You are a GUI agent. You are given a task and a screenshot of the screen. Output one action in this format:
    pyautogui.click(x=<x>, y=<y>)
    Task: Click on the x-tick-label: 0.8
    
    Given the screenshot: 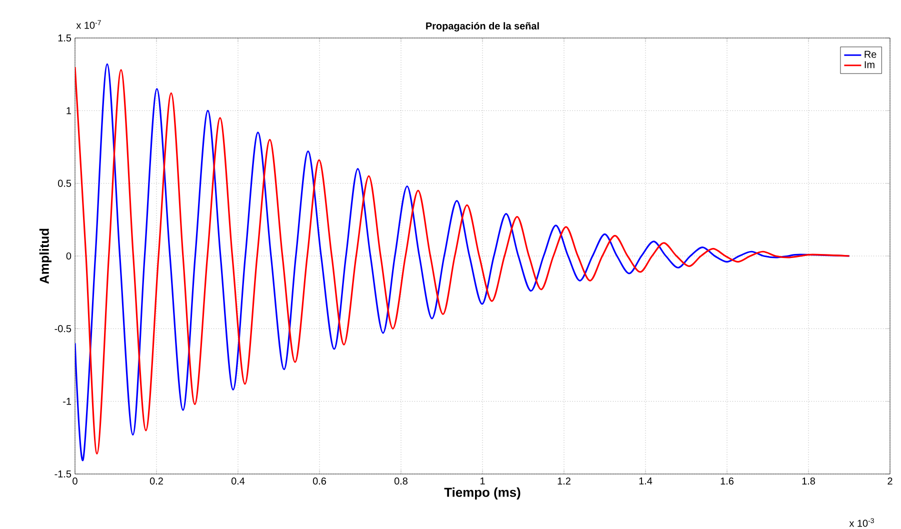 What is the action you would take?
    pyautogui.click(x=401, y=481)
    